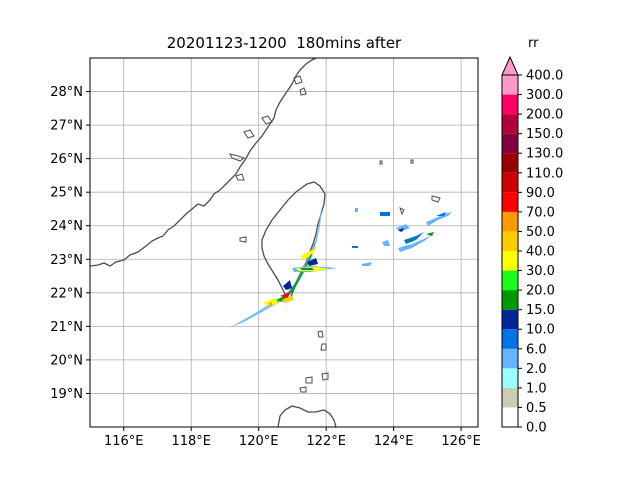  I want to click on ryukyu-islets, so click(410, 187).